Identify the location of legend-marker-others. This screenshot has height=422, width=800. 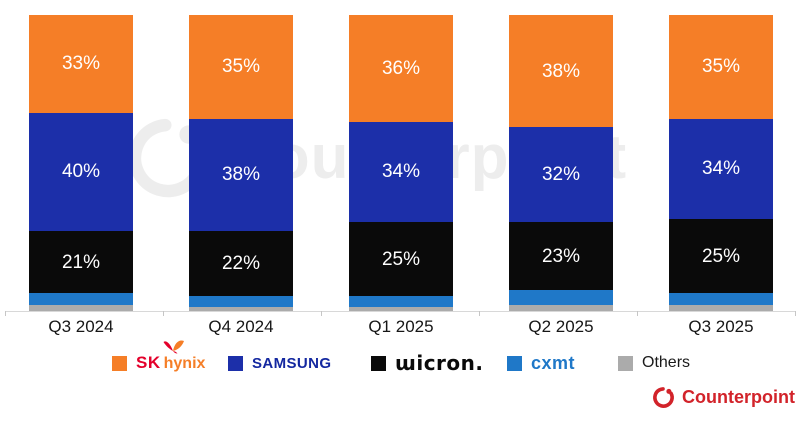
(625, 363).